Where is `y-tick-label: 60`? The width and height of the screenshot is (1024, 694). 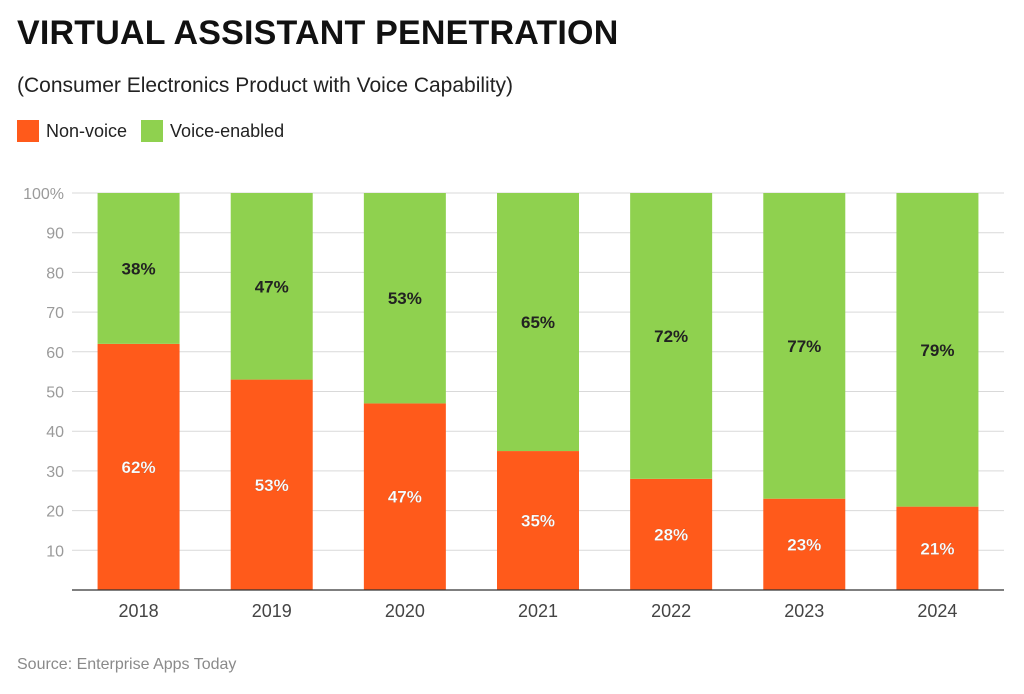
y-tick-label: 60 is located at coordinates (55, 353).